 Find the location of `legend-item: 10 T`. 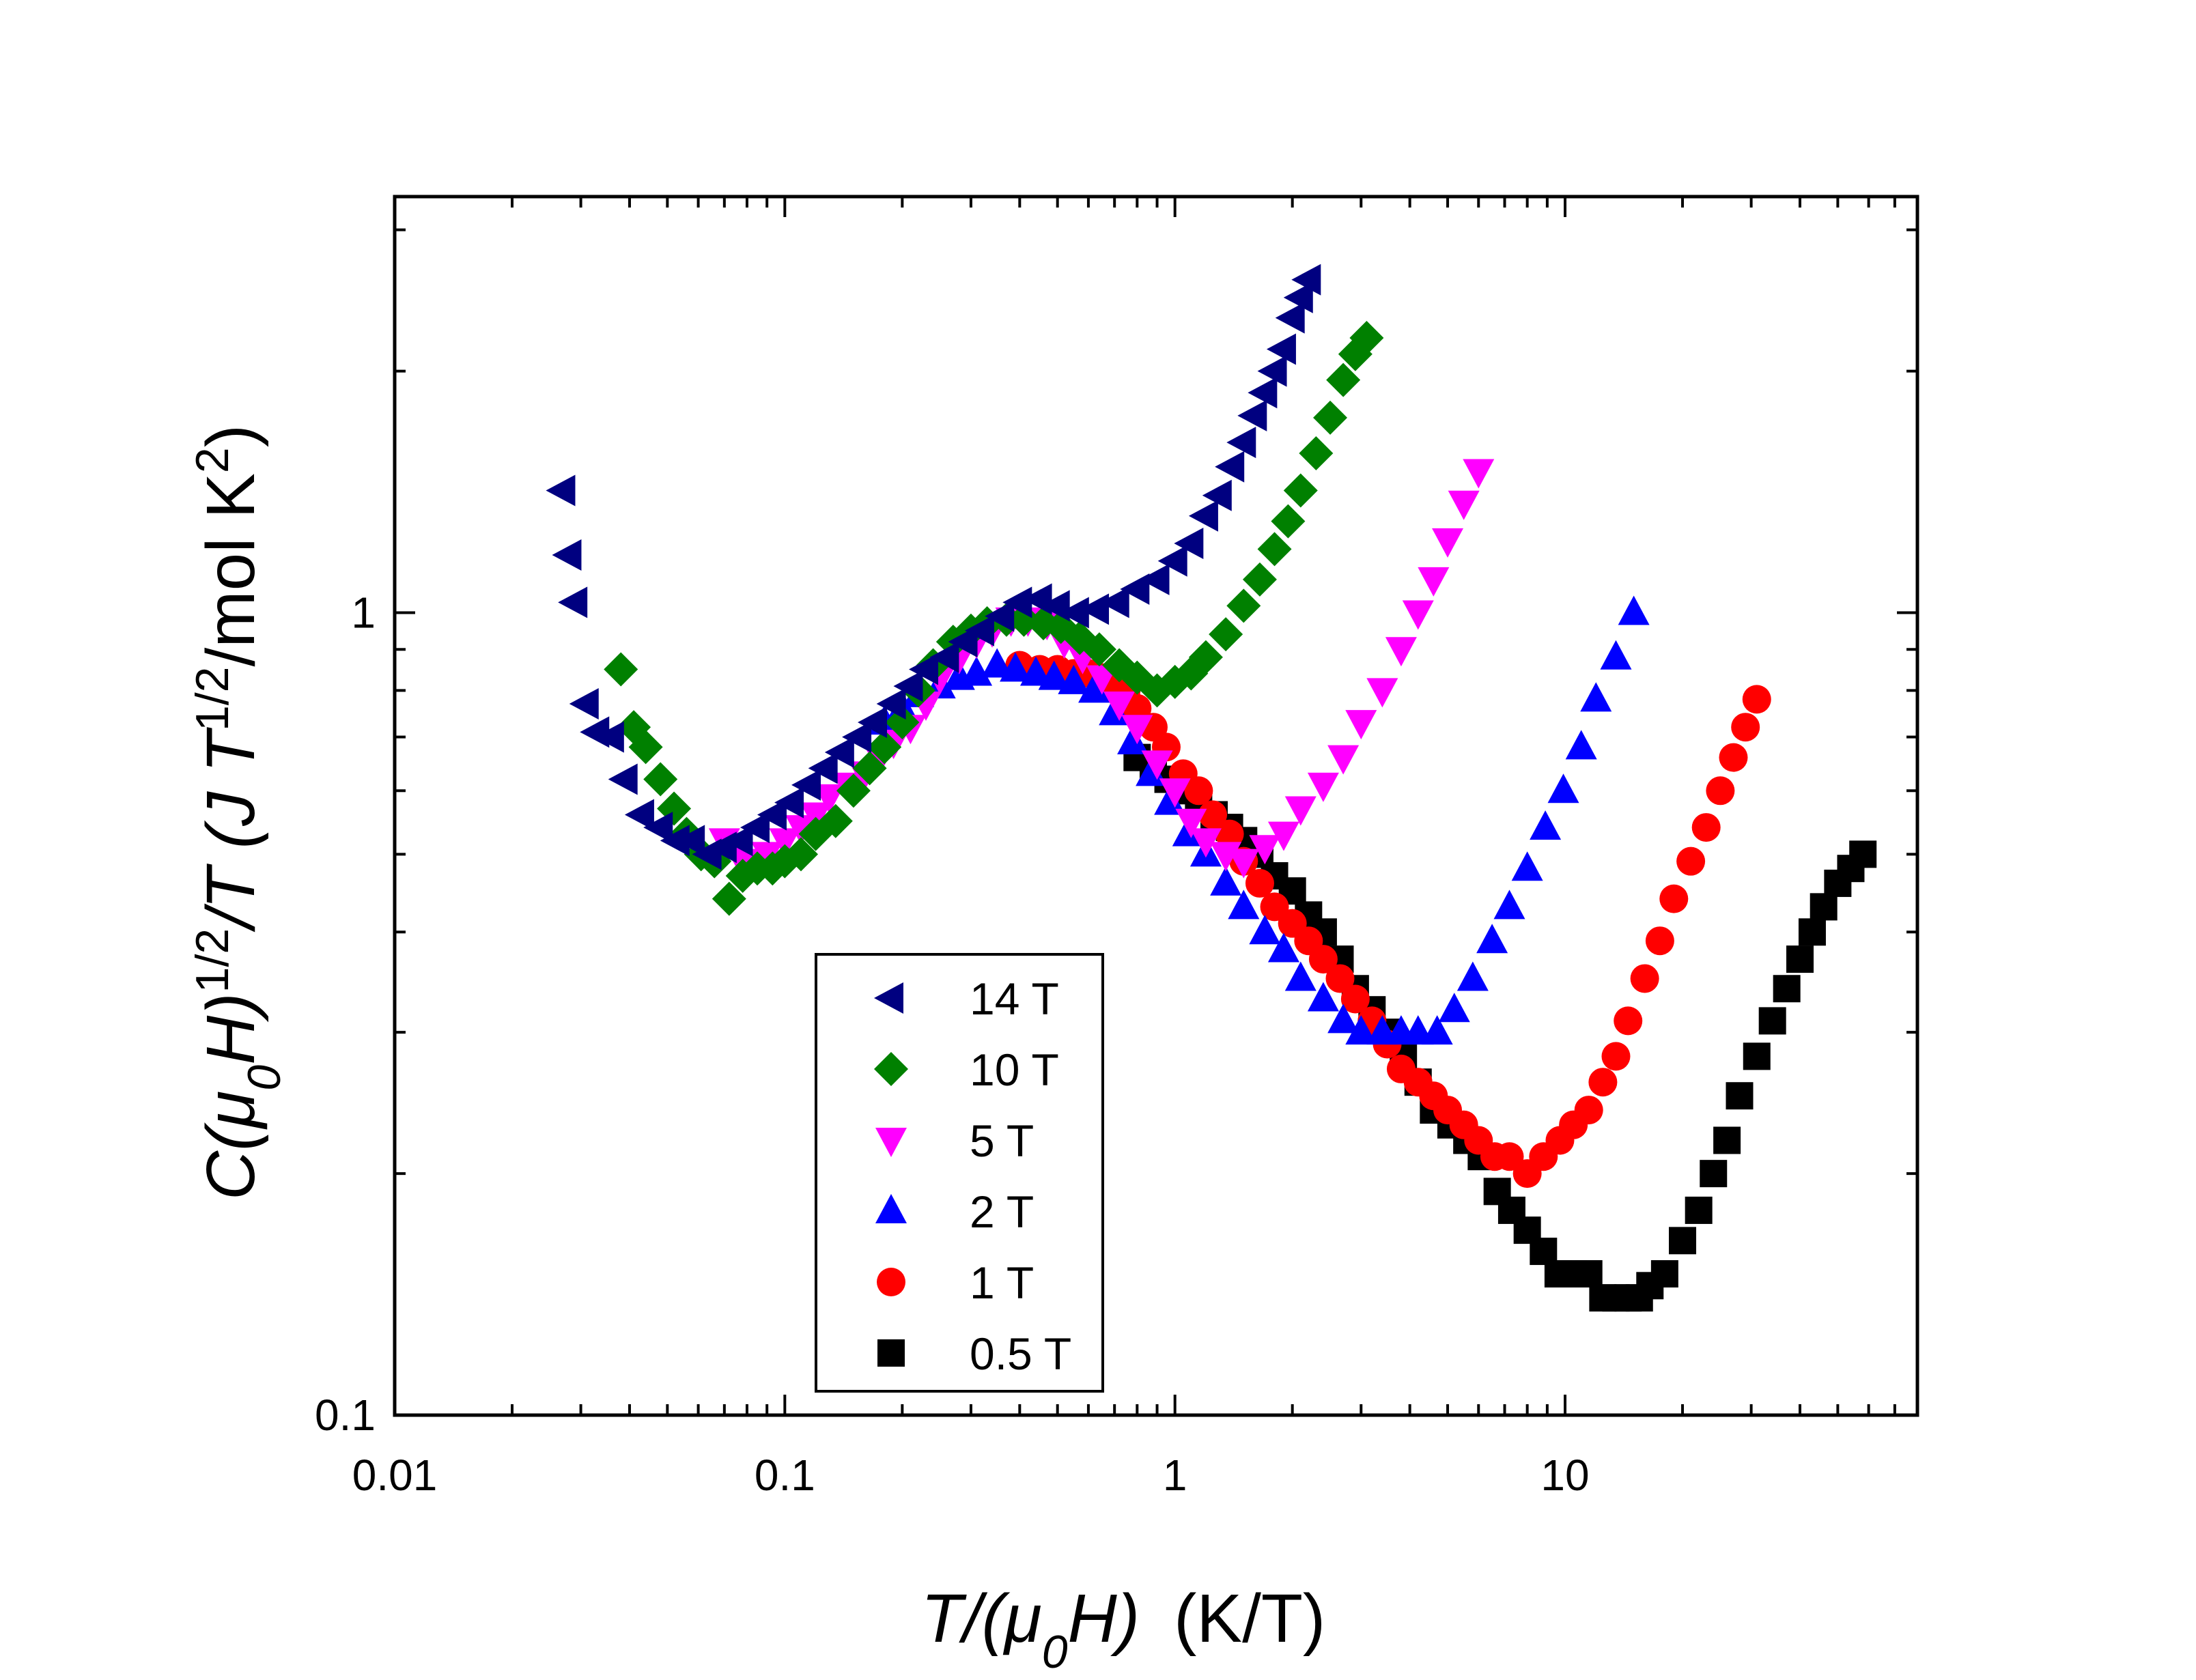

legend-item: 10 T is located at coordinates (967, 1069).